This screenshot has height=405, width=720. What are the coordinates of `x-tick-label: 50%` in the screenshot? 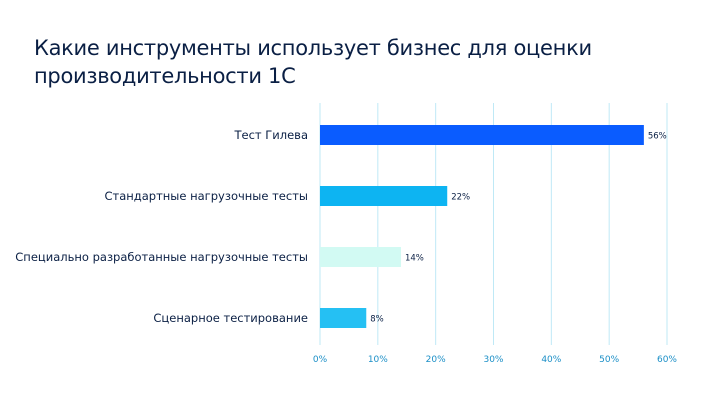 It's located at (609, 360).